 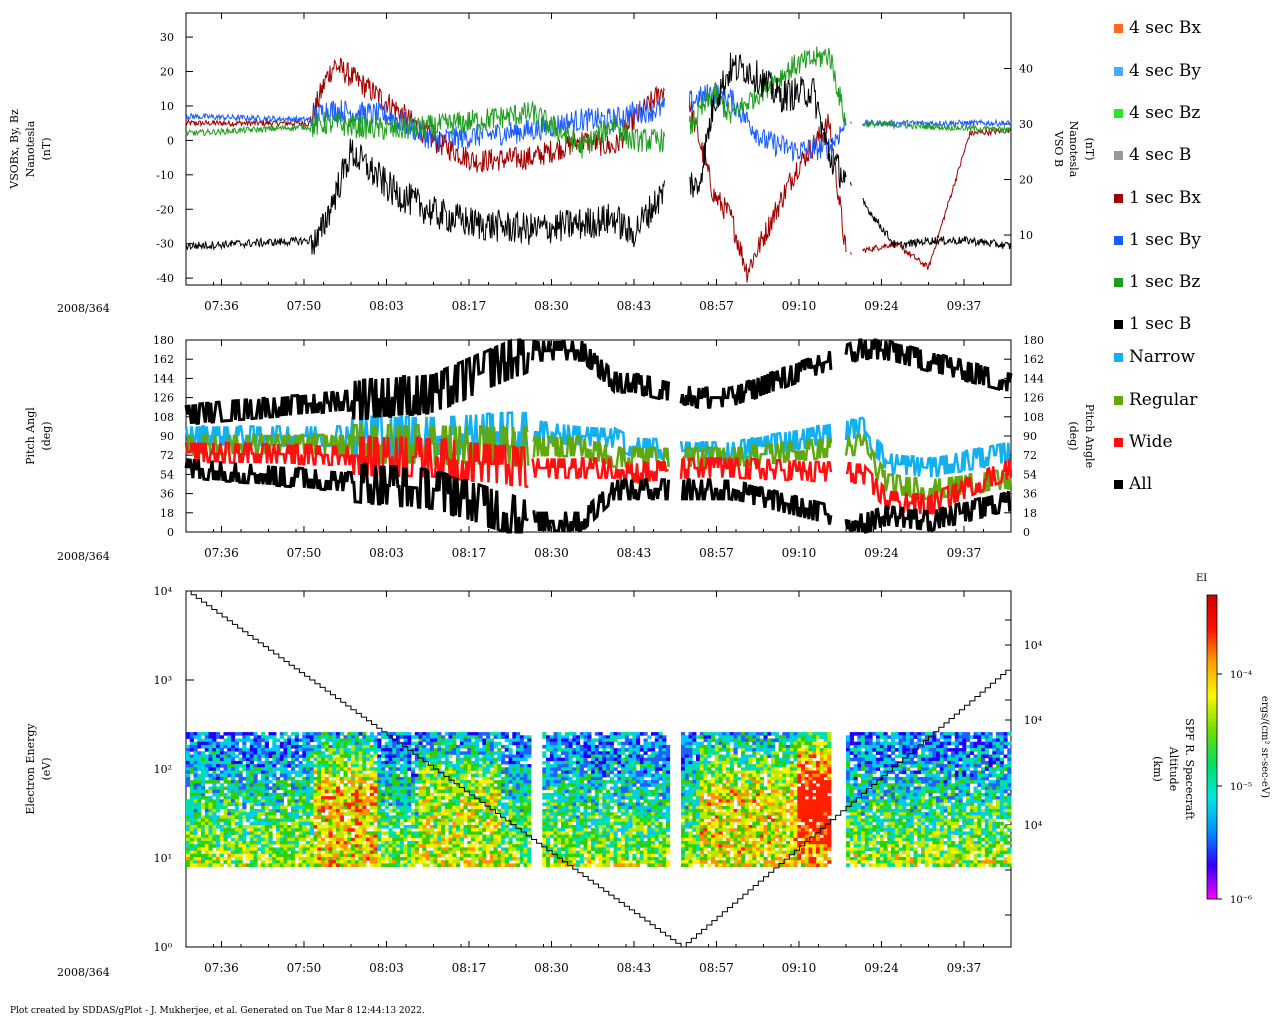 What do you see at coordinates (163, 340) in the screenshot?
I see `y-tick-label: 180` at bounding box center [163, 340].